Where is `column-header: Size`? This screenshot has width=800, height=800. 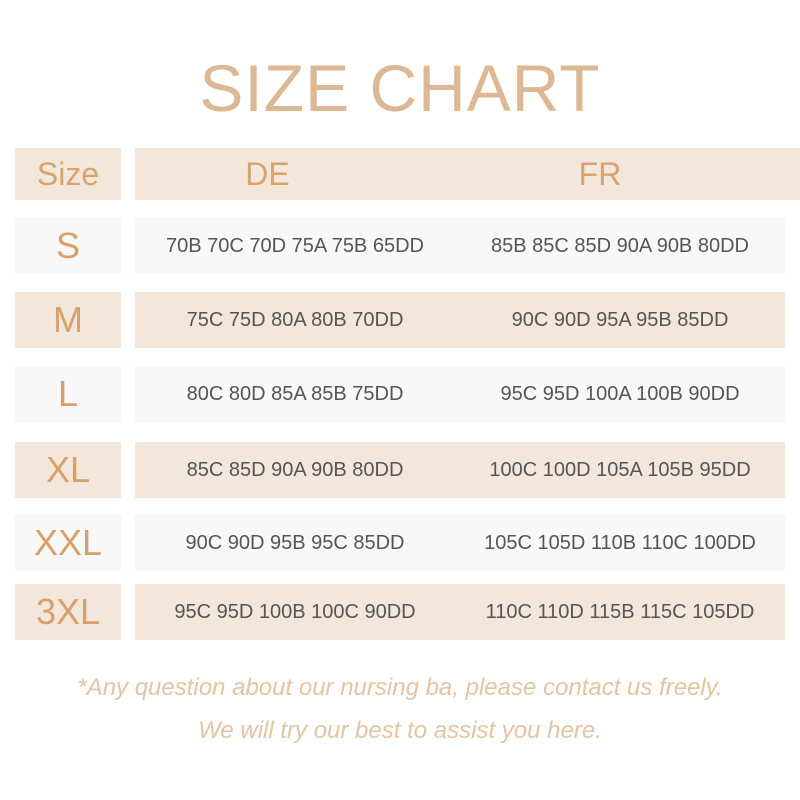 column-header: Size is located at coordinates (68, 174).